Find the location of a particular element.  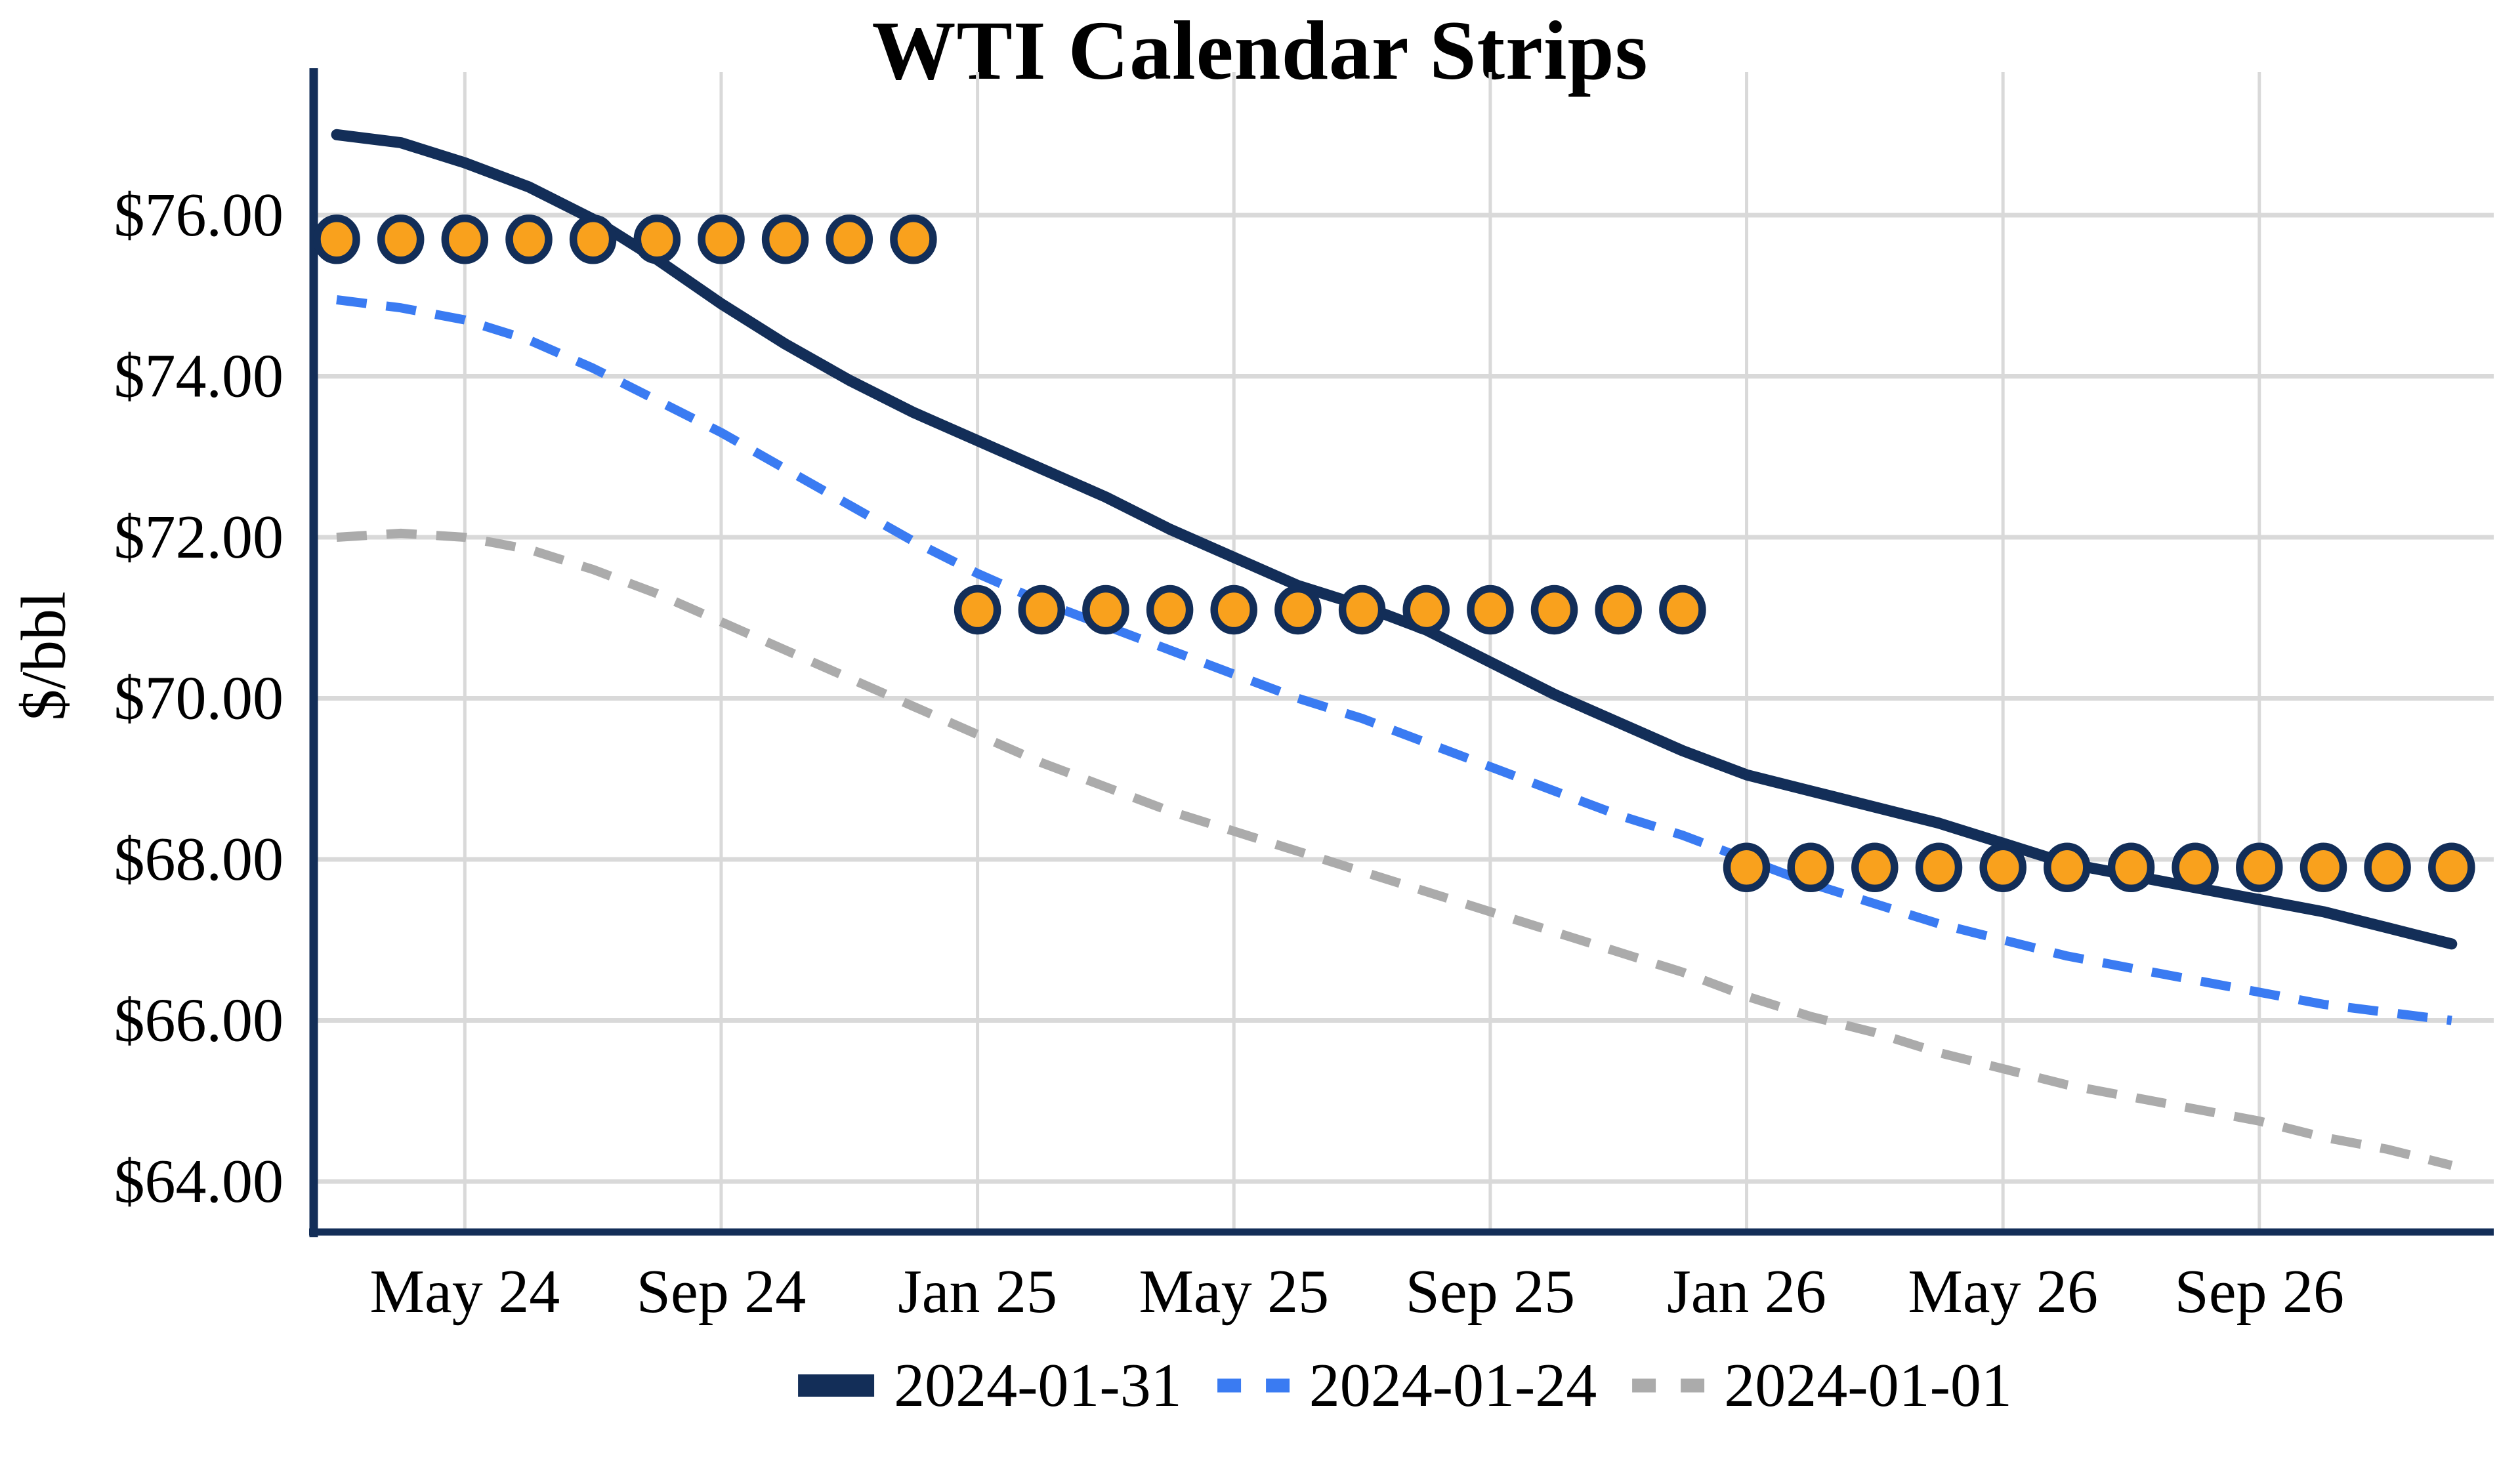

legend-label: 2024-01-24 is located at coordinates (1453, 1385).